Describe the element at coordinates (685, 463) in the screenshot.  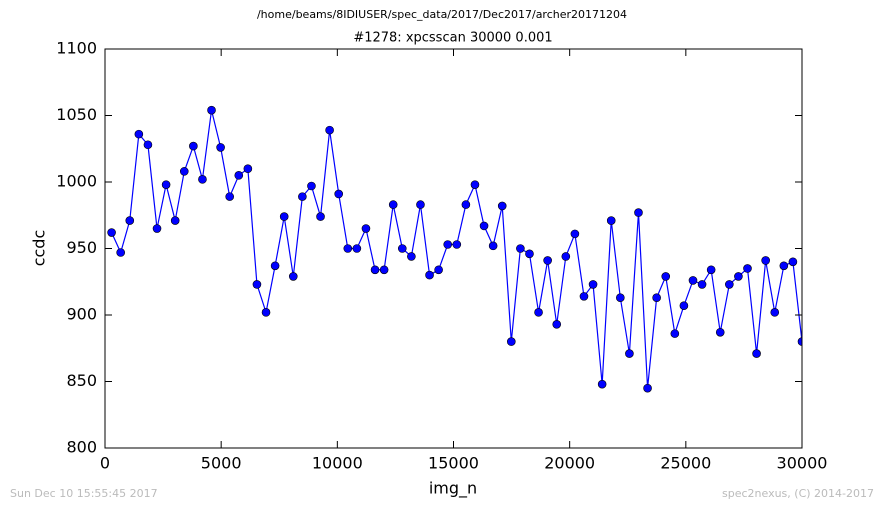
I see `x-tick-label: 25000` at that location.